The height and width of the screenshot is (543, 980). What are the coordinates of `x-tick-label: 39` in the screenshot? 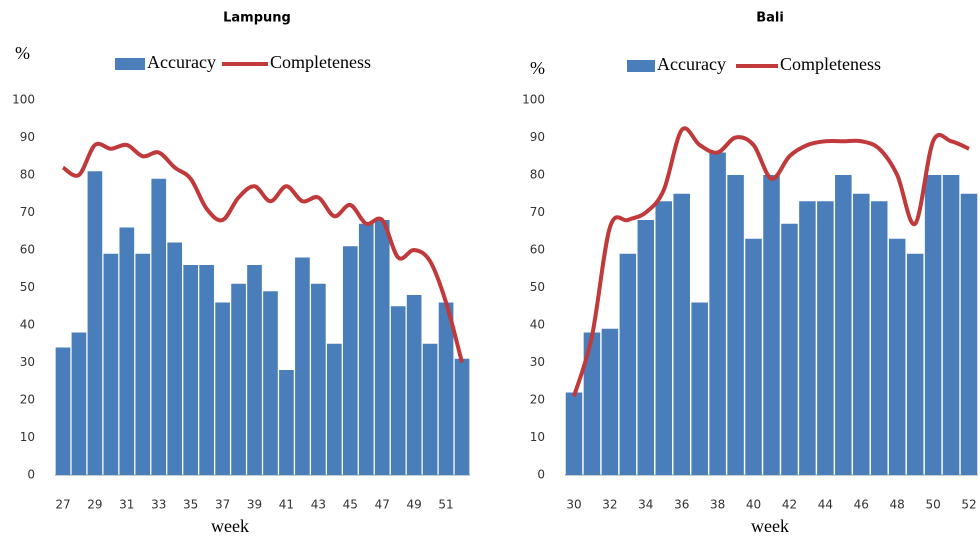 It's located at (254, 505).